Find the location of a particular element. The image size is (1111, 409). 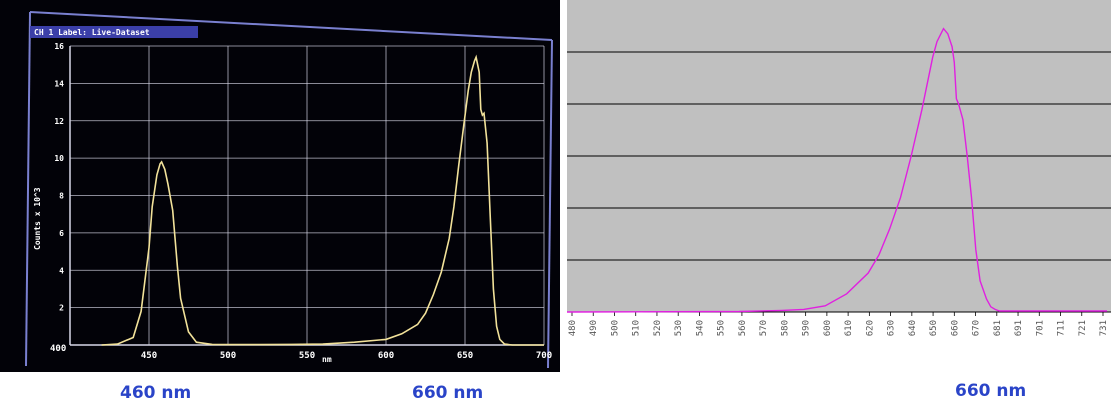

right-x-tick-label: 630 is located at coordinates (892, 328).